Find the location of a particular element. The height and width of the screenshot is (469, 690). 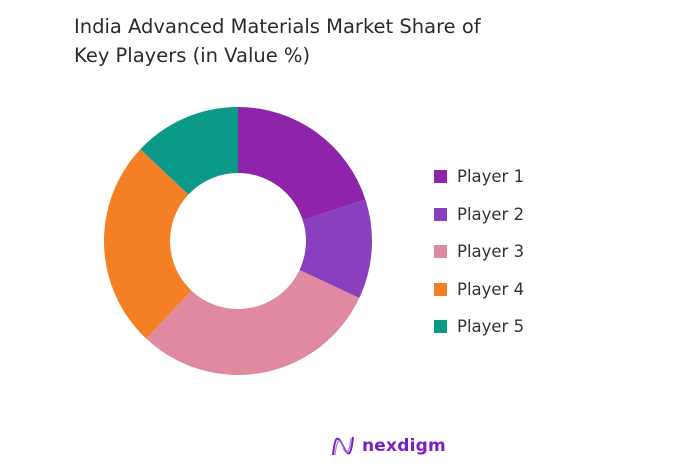

legend-item: Player 1 is located at coordinates (479, 177).